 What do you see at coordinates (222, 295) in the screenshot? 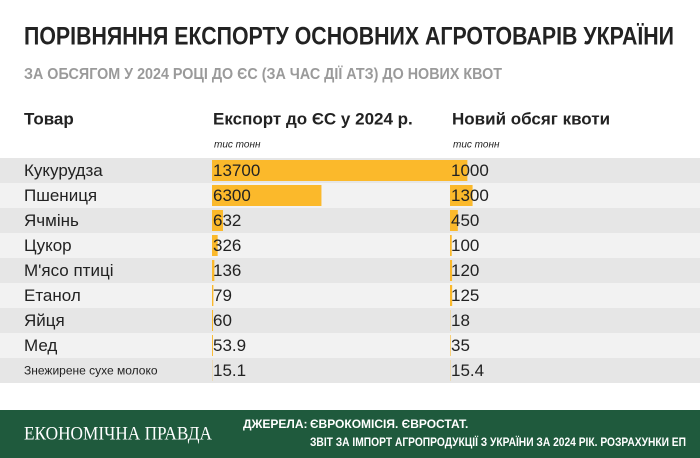
I see `value-label: 79` at bounding box center [222, 295].